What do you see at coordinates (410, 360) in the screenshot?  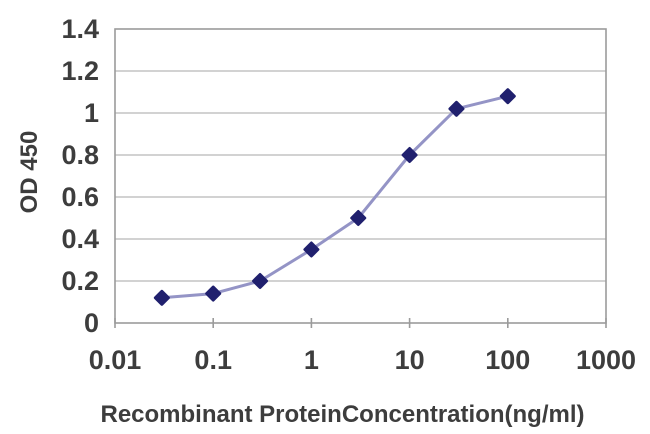 I see `x-tick-label: 10` at bounding box center [410, 360].